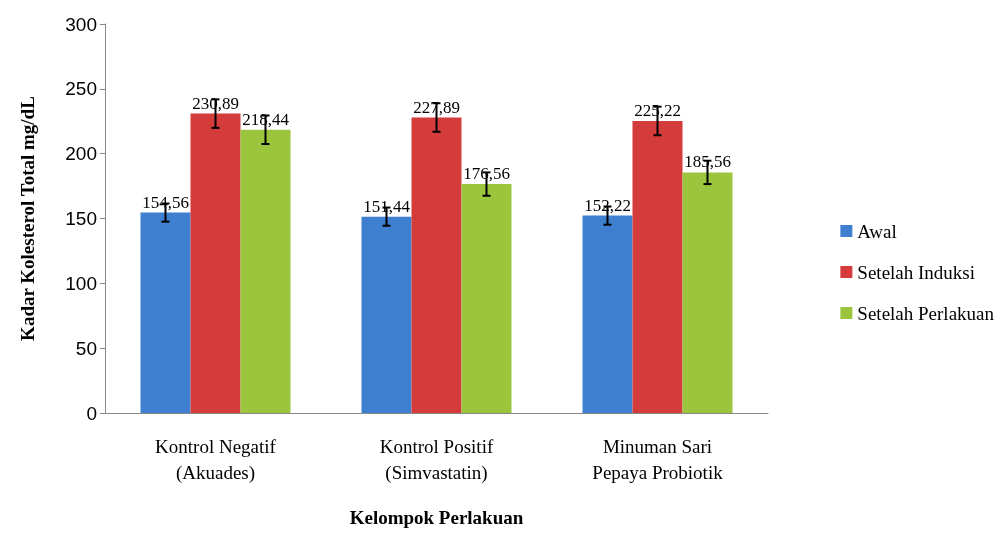 This screenshot has width=1003, height=544. I want to click on data-label: 152,22, so click(607, 205).